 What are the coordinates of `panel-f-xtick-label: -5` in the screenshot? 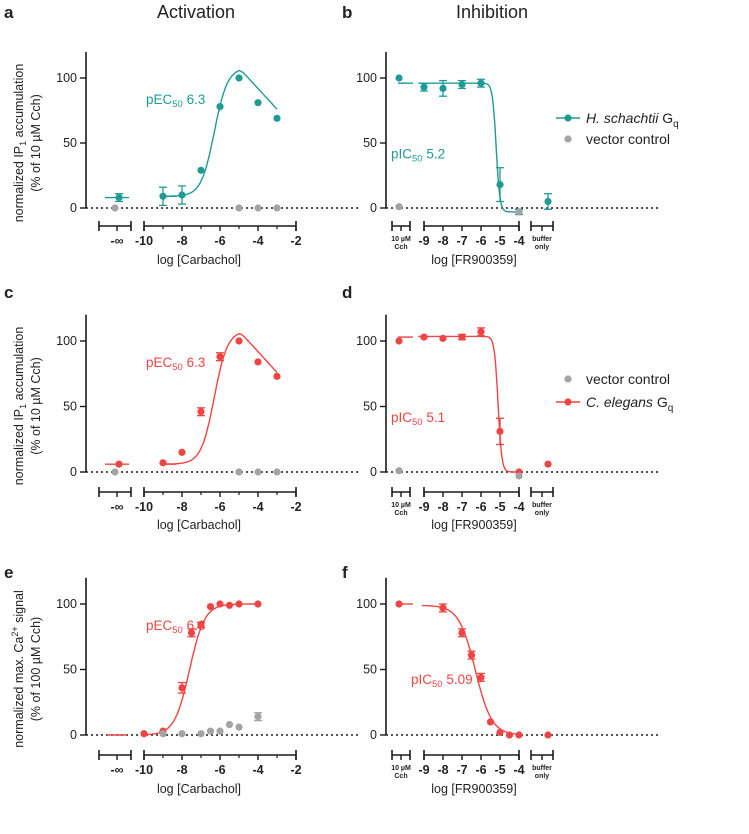 It's located at (499, 770).